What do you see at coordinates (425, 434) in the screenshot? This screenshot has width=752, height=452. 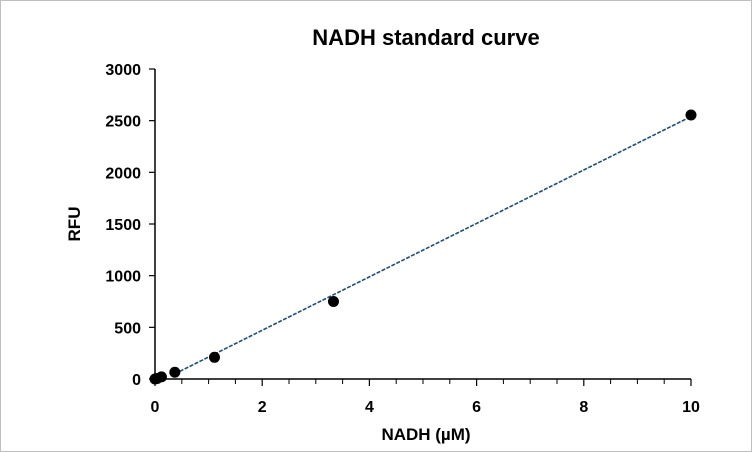 I see `x-axis-title: NADH (µM)` at bounding box center [425, 434].